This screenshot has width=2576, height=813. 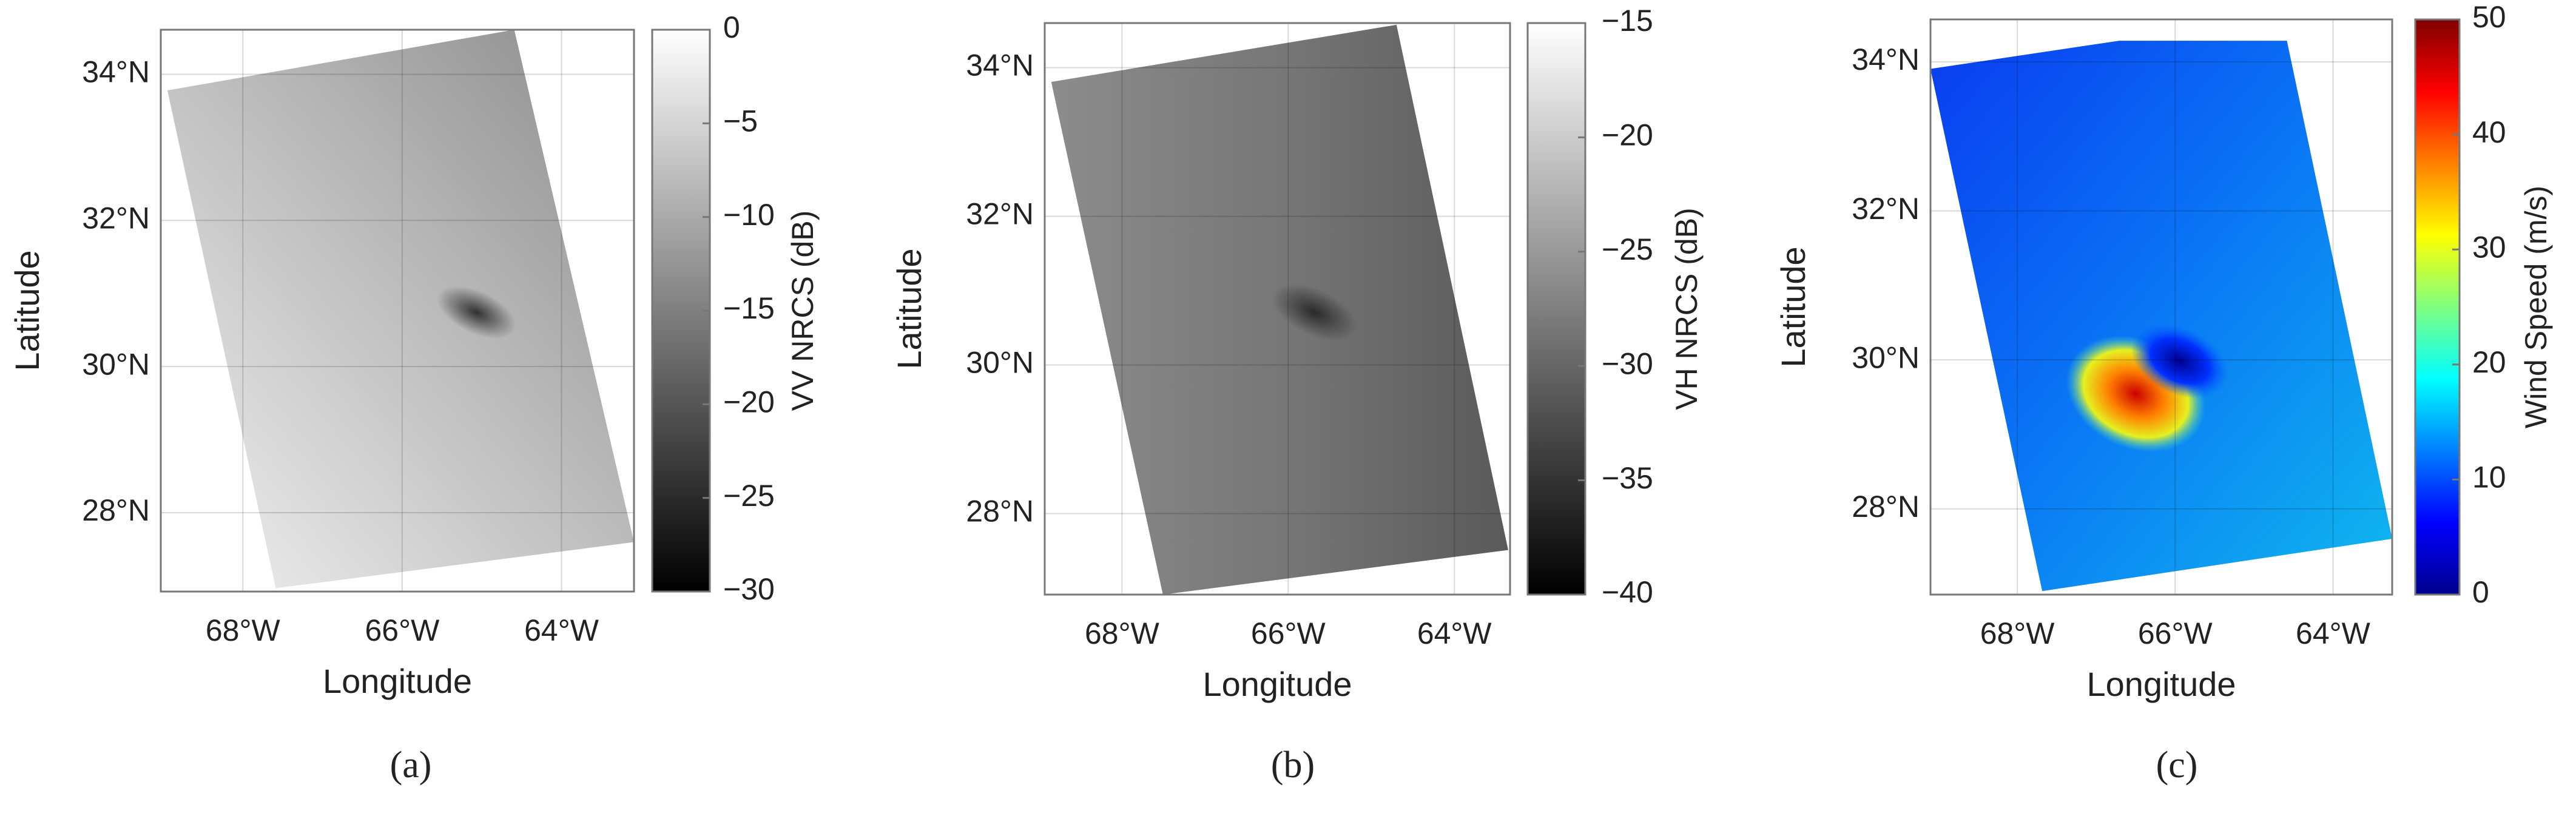 I want to click on colorbar-label: Wind Speed (m/s), so click(x=2536, y=307).